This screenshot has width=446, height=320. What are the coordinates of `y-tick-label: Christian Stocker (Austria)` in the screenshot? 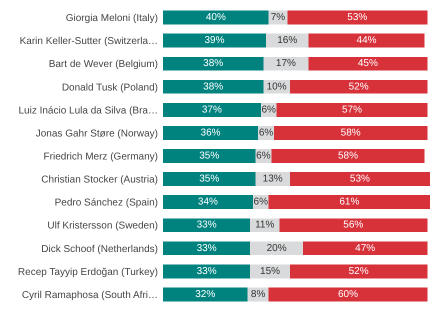 It's located at (99, 180).